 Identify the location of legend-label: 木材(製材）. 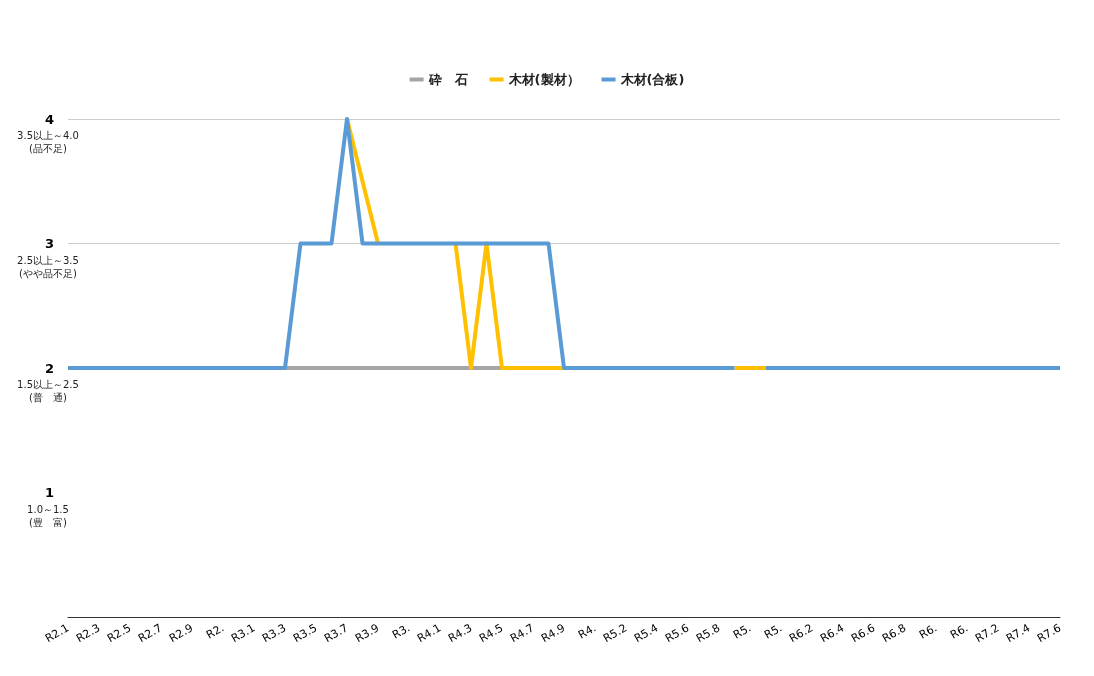
(543, 79).